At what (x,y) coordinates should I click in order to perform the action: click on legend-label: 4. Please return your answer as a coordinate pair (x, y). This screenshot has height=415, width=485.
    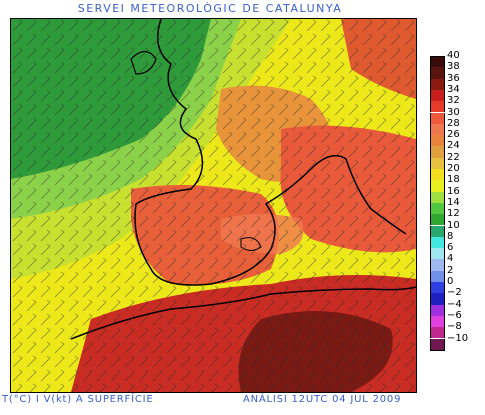
    Looking at the image, I should click on (450, 259).